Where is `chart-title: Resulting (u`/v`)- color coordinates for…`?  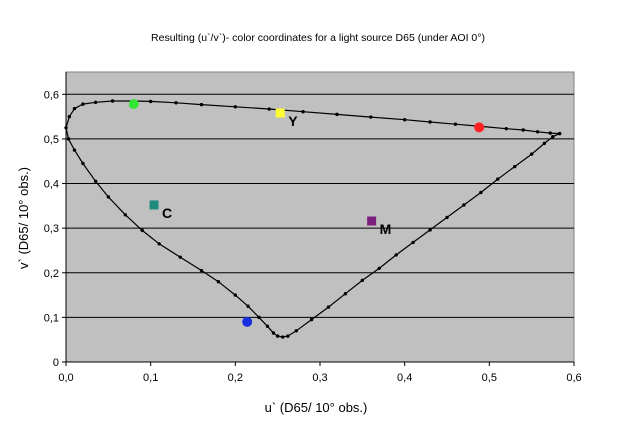 chart-title: Resulting (u`/v`)- color coordinates for… is located at coordinates (318, 38).